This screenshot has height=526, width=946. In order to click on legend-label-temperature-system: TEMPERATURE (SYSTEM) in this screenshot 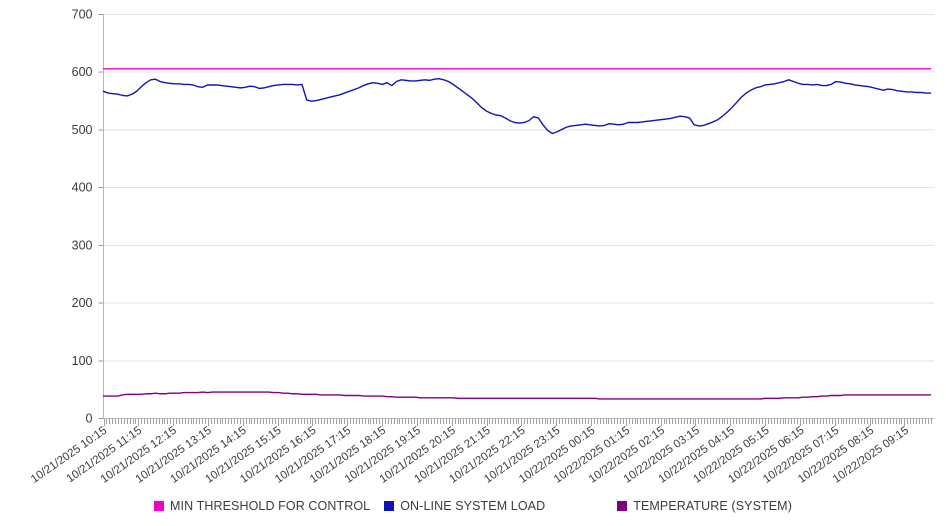, I will do `click(712, 506)`.